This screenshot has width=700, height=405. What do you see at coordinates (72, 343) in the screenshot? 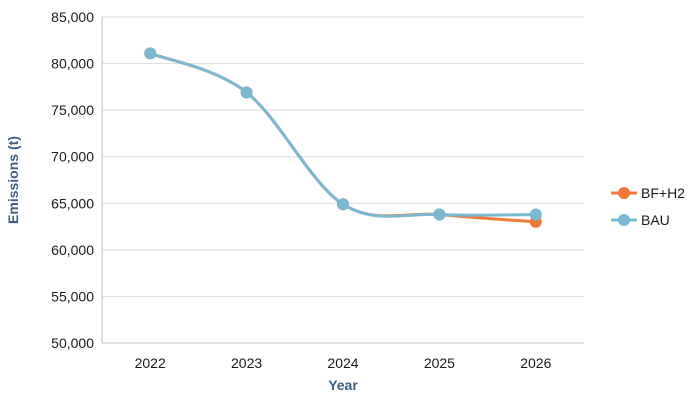
I see `y-tick-label: 50,000` at bounding box center [72, 343].